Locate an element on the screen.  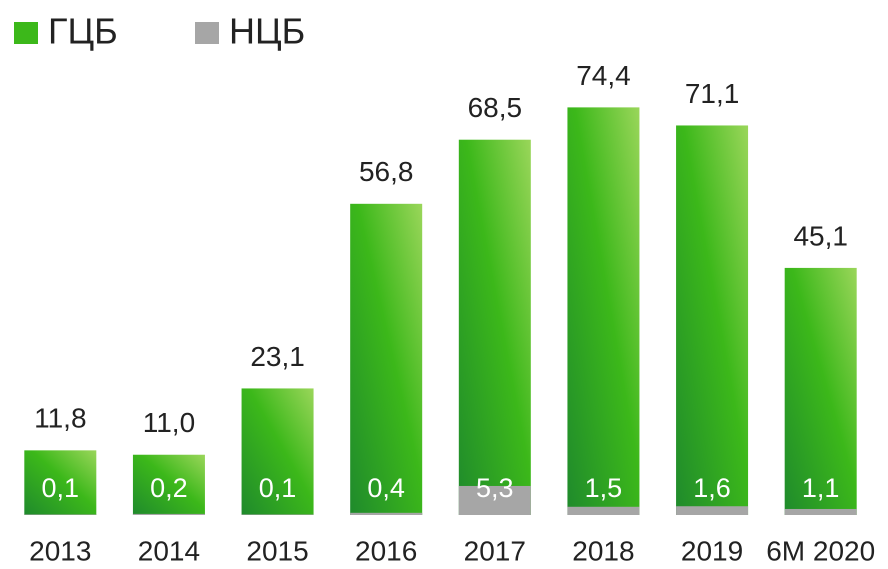
x-tick-label: 2019 is located at coordinates (712, 550).